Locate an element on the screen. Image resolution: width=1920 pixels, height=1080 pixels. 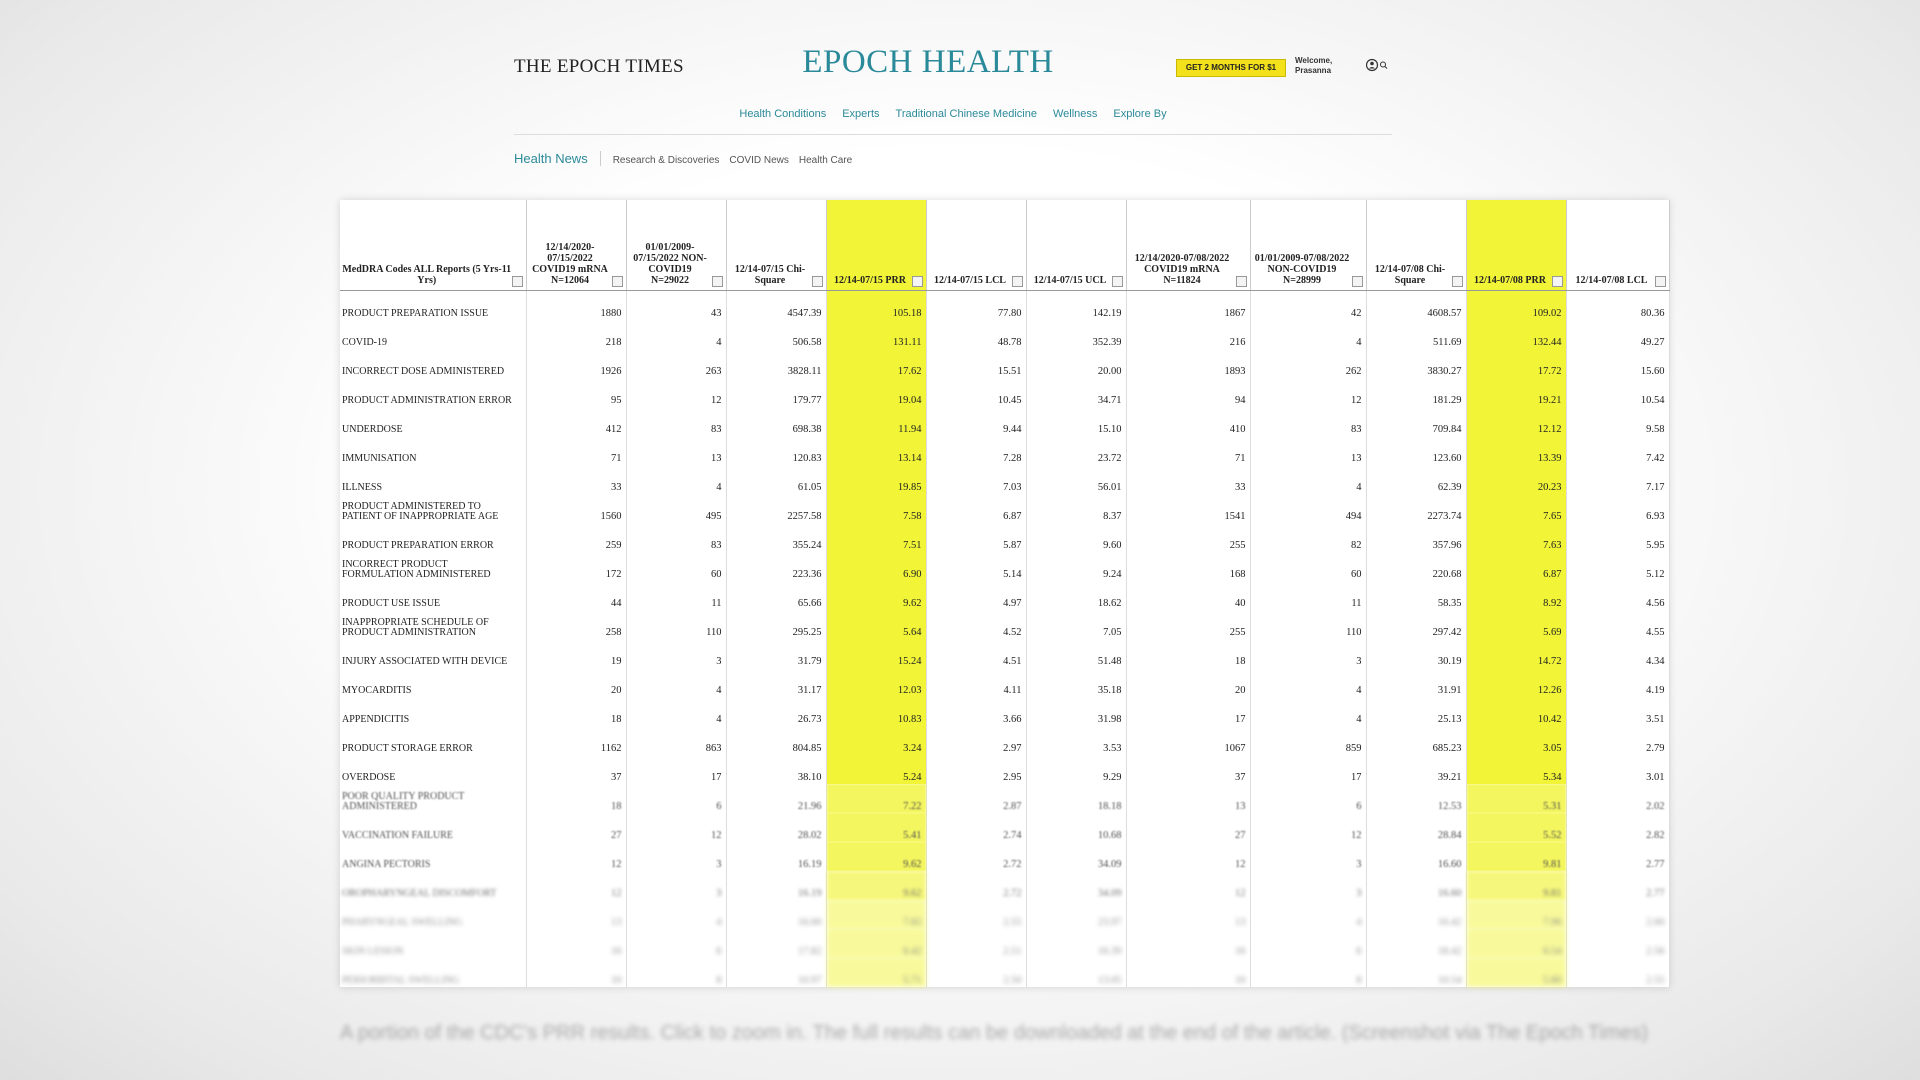
nav-link: Explore By is located at coordinates (1140, 114).